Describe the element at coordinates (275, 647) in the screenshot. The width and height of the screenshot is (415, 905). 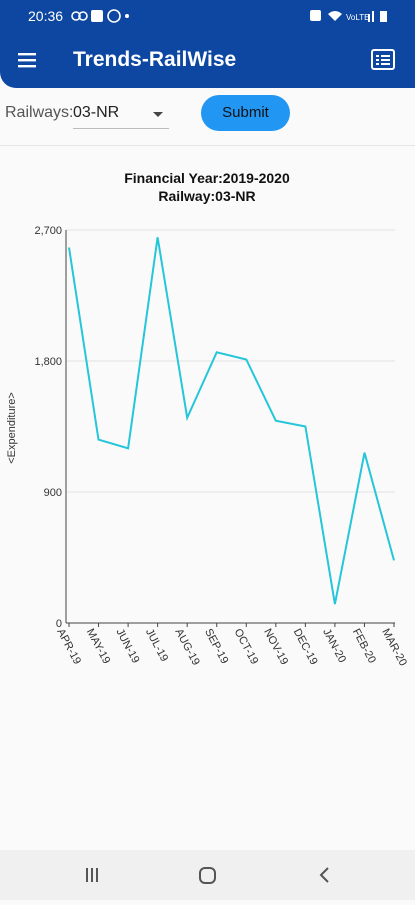
I see `x-tick-label: NOV-19` at that location.